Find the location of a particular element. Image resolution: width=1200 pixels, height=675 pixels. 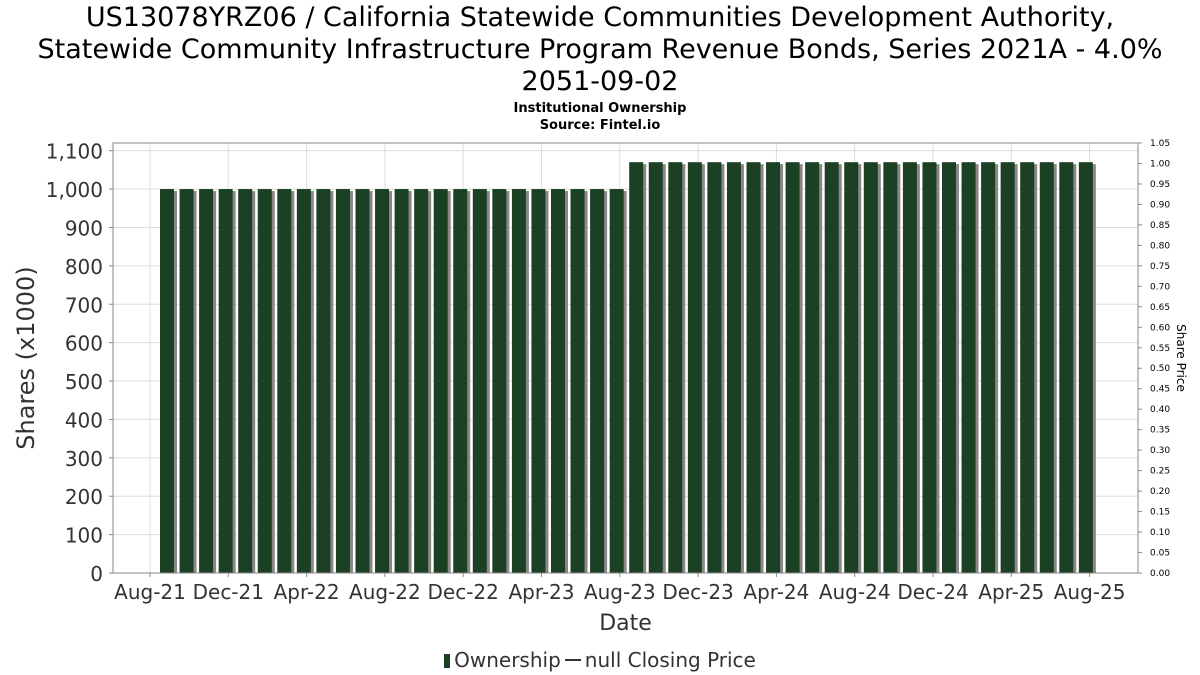

ownership-legend-label: Ownership is located at coordinates (507, 660).